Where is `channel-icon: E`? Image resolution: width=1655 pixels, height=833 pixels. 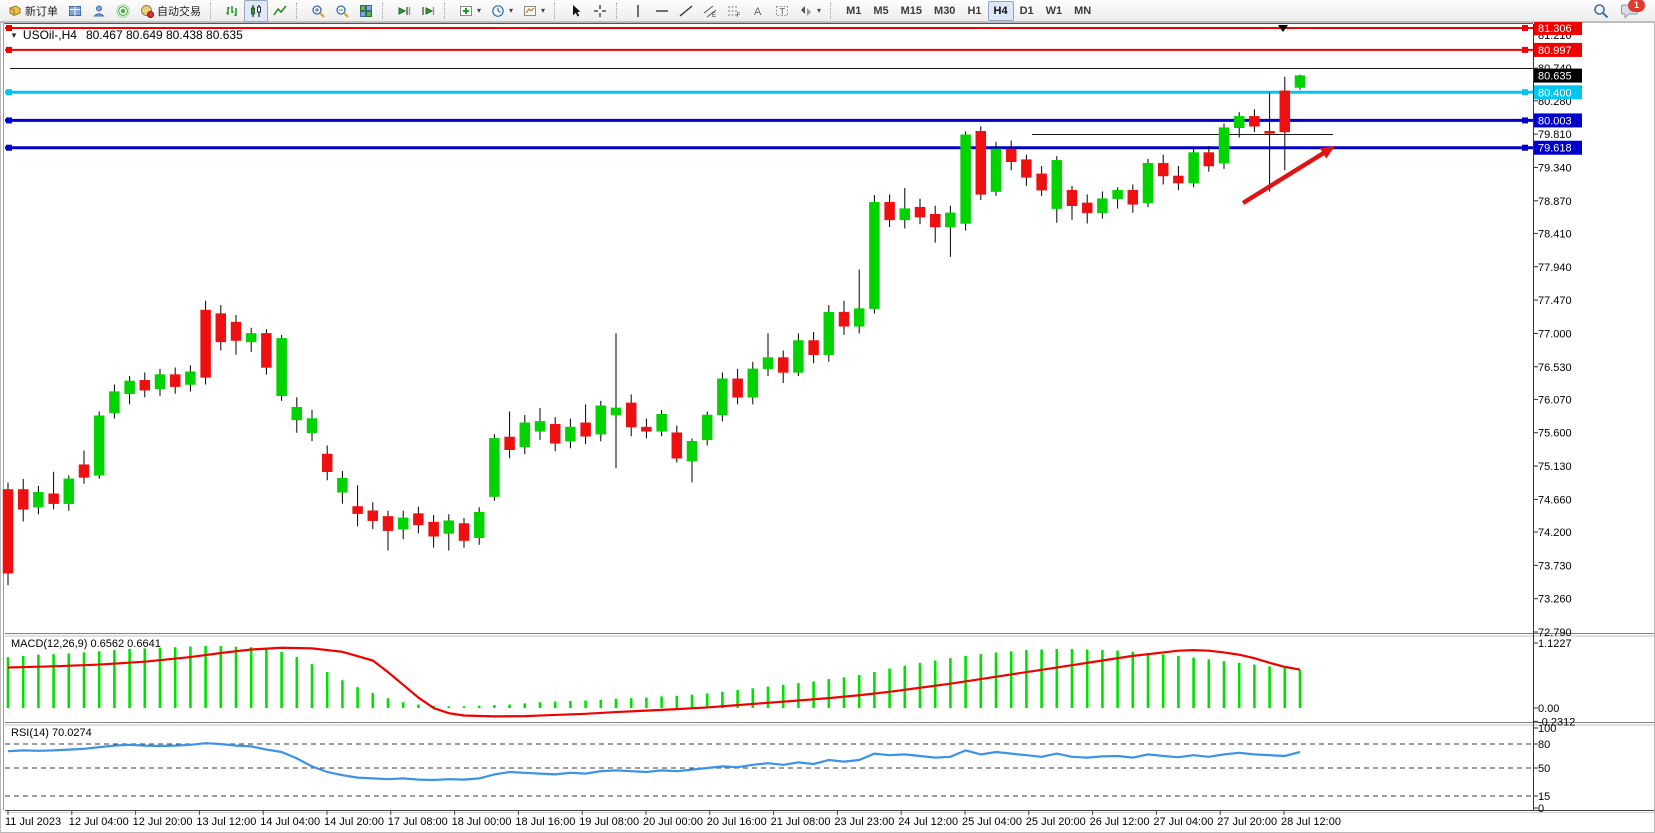 channel-icon: E is located at coordinates (710, 11).